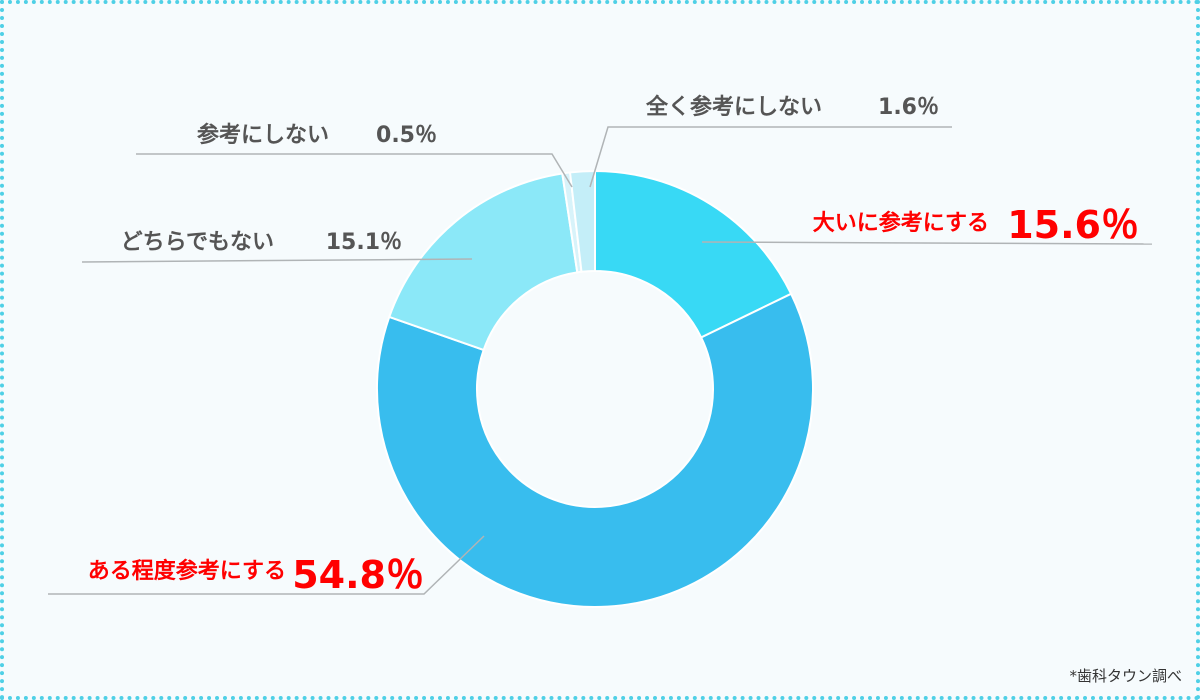  What do you see at coordinates (406, 135) in the screenshot?
I see `slice-value-label: 0.5％` at bounding box center [406, 135].